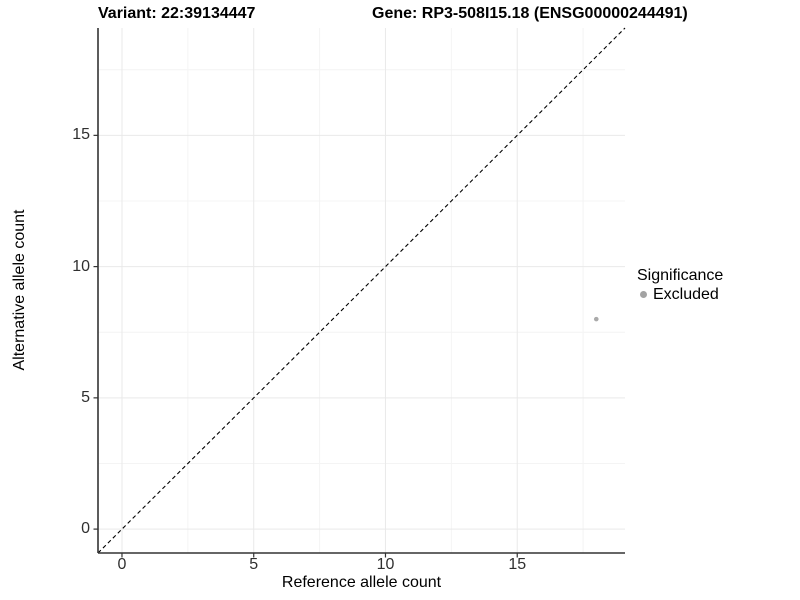 Image resolution: width=800 pixels, height=600 pixels. I want to click on legend-item-excluded: Excluded, so click(680, 294).